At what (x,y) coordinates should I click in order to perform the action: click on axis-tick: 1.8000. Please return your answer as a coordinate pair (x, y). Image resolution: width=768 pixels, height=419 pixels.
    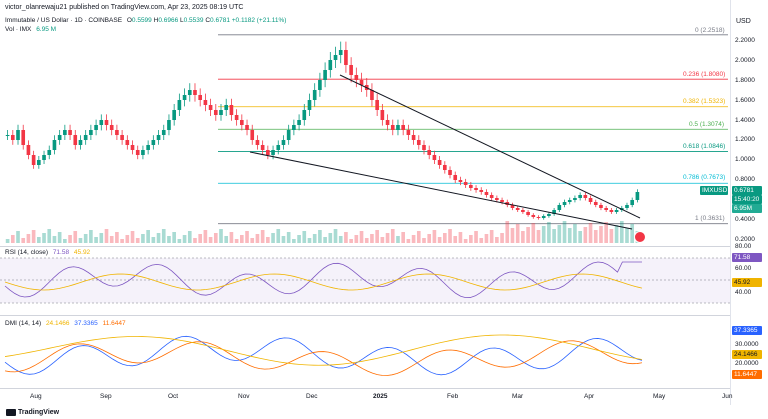
    Looking at the image, I should click on (745, 80).